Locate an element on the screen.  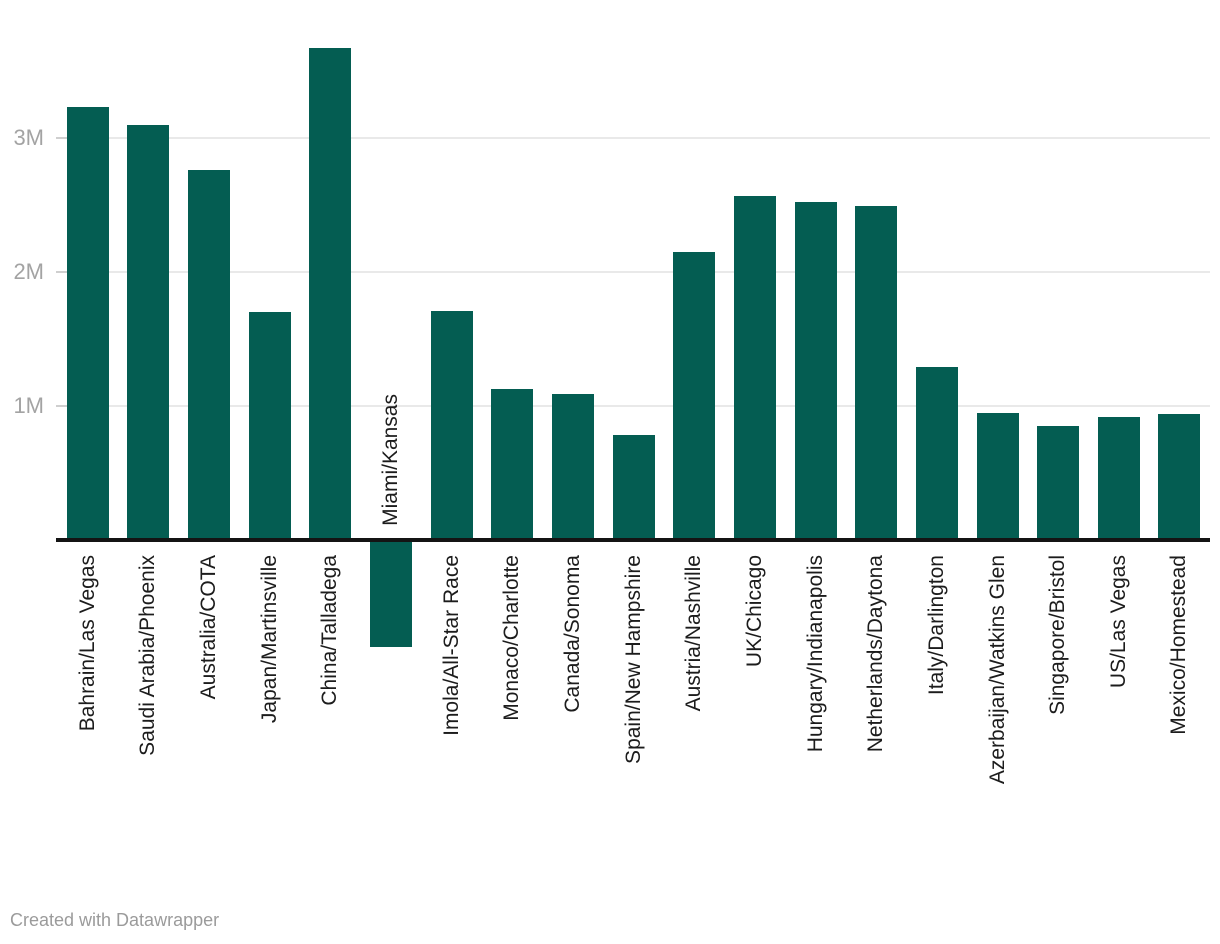
x-axis-label: UK/Chicago is located at coordinates (754, 611).